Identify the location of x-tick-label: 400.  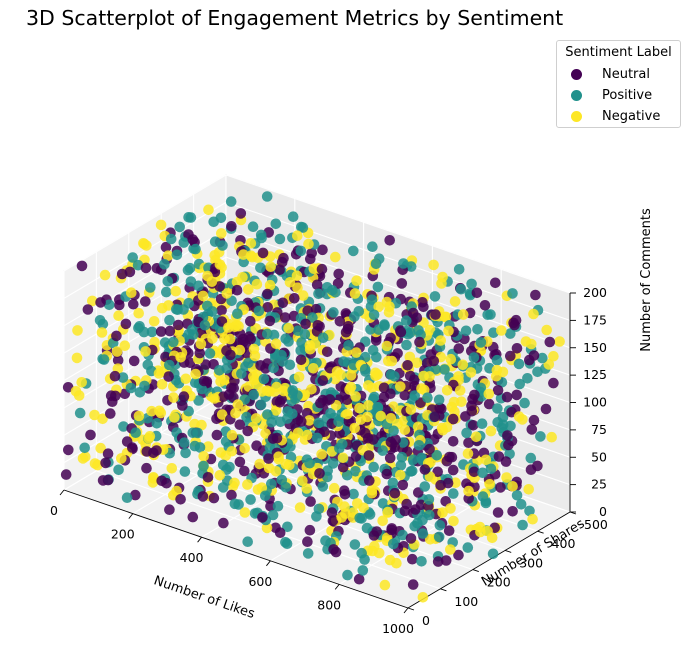
(192, 557).